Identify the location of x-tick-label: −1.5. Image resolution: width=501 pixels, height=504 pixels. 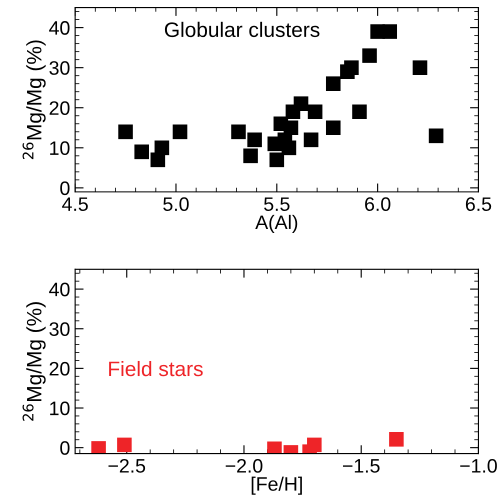
(361, 466).